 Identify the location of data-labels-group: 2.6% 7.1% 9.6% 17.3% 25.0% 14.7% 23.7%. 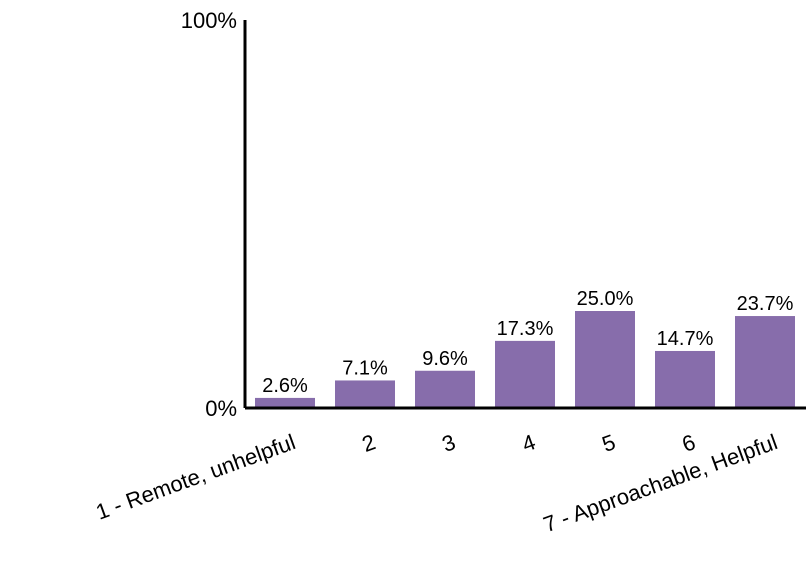
(527, 342).